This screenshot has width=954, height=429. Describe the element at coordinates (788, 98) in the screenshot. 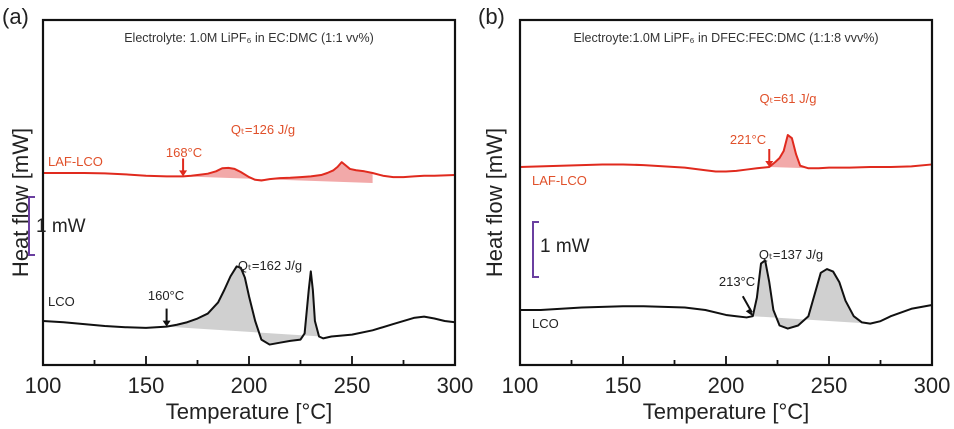

I see `heat-release-label: Qₜ=61 J/g` at that location.